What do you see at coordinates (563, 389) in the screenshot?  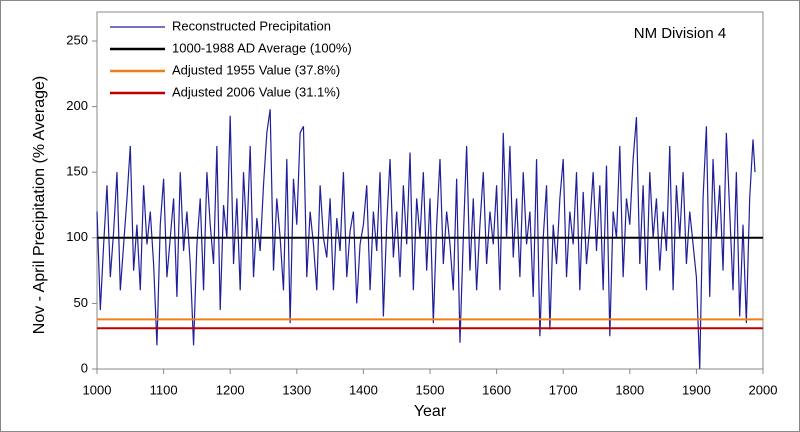 I see `x-tick-label: 1700` at bounding box center [563, 389].